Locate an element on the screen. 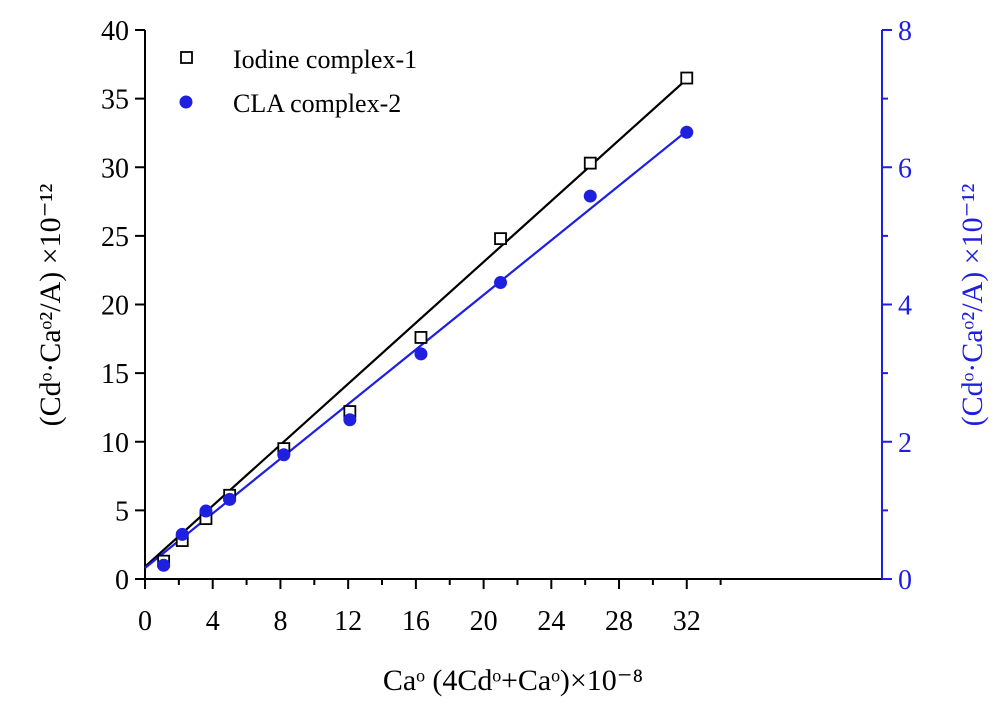 The height and width of the screenshot is (704, 1000). x-tick-label: 8 is located at coordinates (280, 621).